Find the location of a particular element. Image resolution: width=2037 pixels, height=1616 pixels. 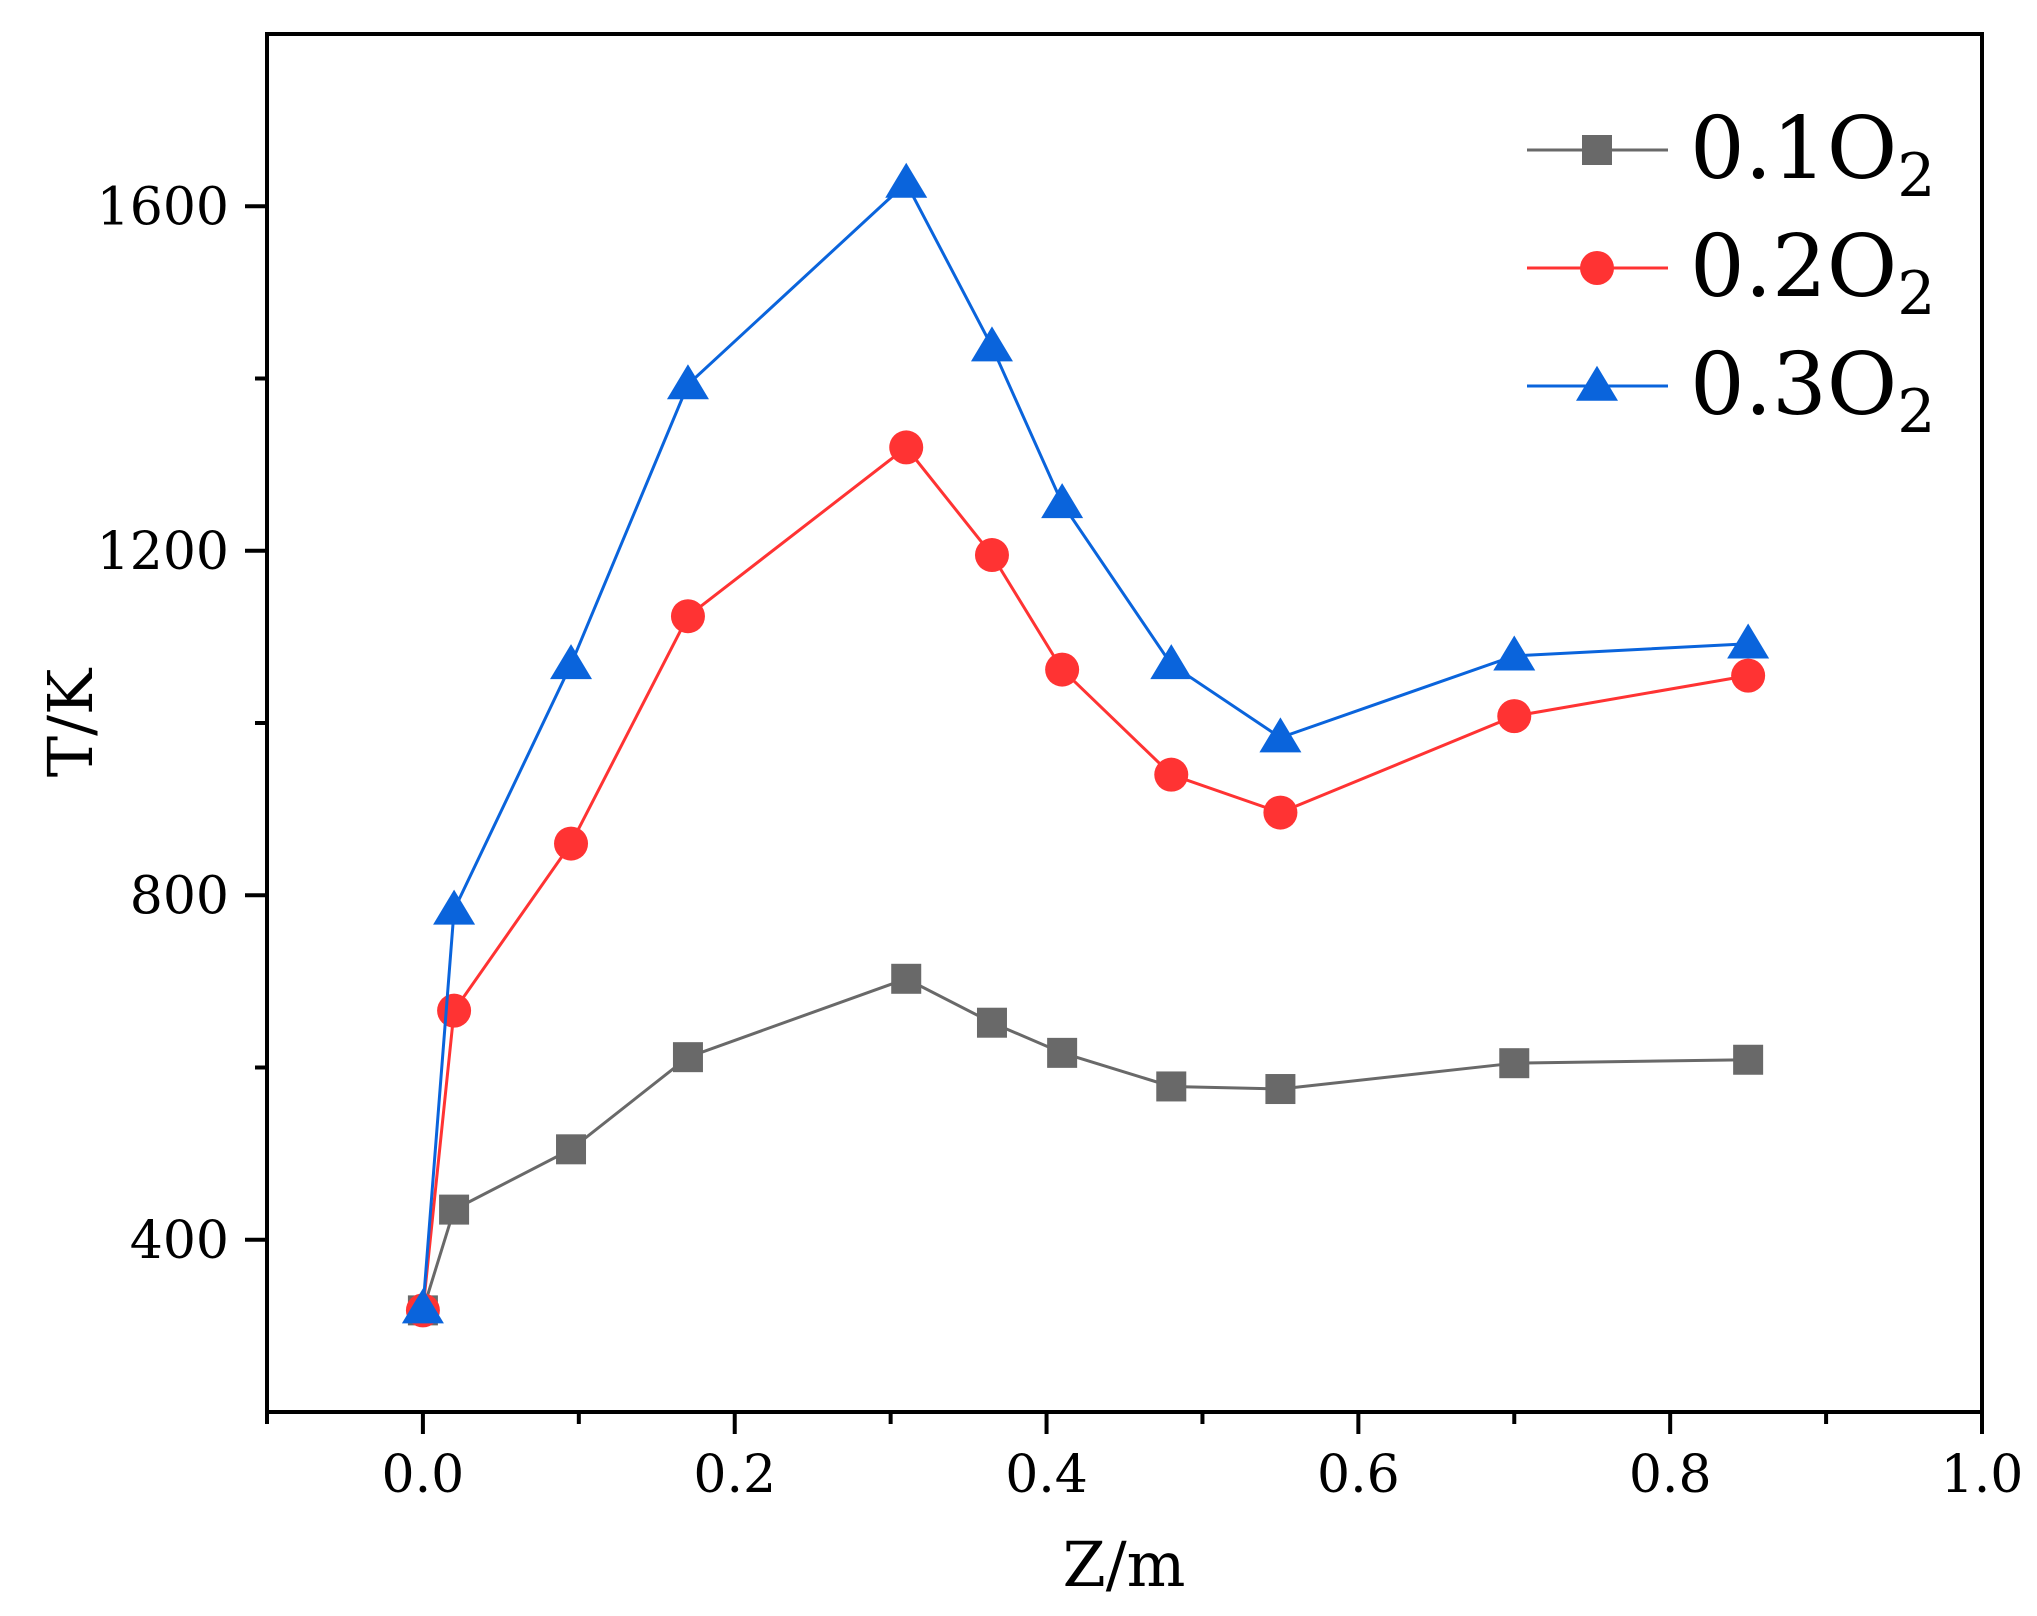

legend-label-triangle: 0.3O2 is located at coordinates (1812, 391).